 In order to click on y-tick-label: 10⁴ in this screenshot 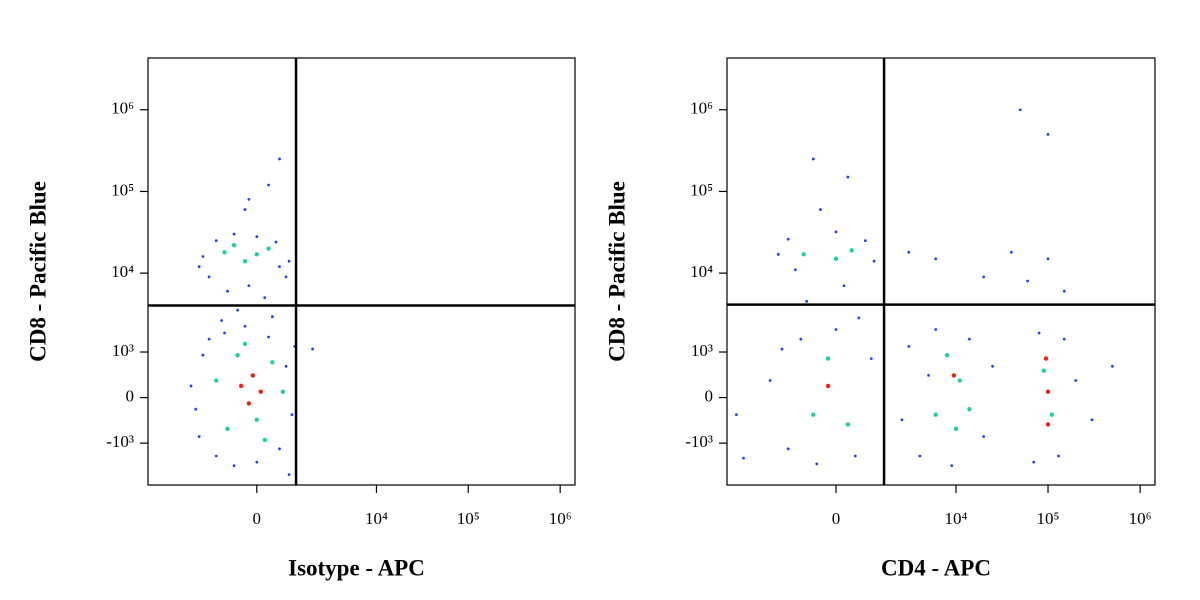, I will do `click(701, 271)`.